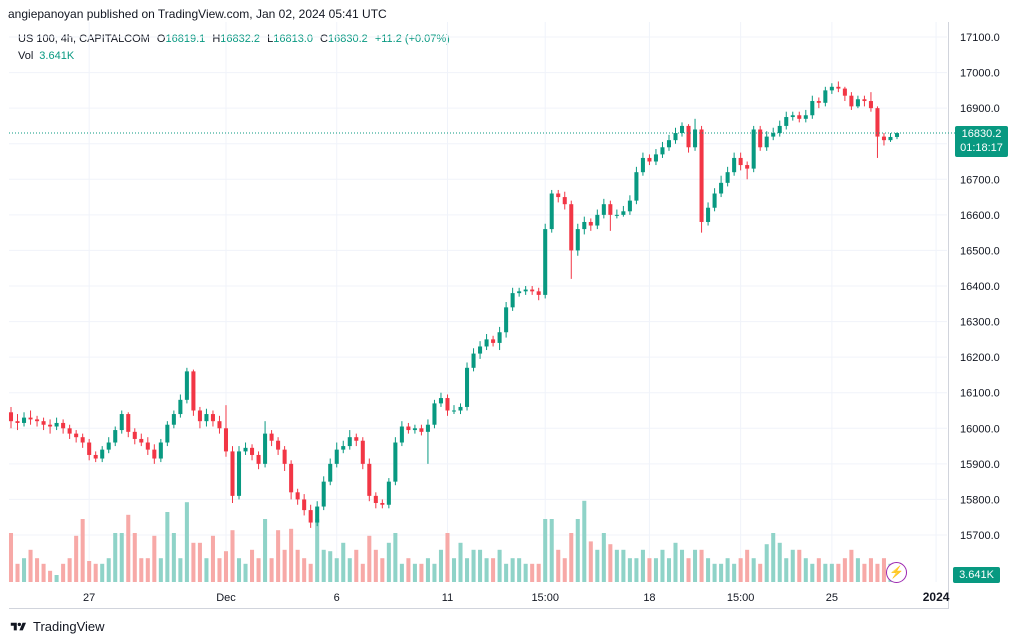 The height and width of the screenshot is (643, 1024). Describe the element at coordinates (980, 180) in the screenshot. I see `y-axis-tick-label: 16700.0` at that location.